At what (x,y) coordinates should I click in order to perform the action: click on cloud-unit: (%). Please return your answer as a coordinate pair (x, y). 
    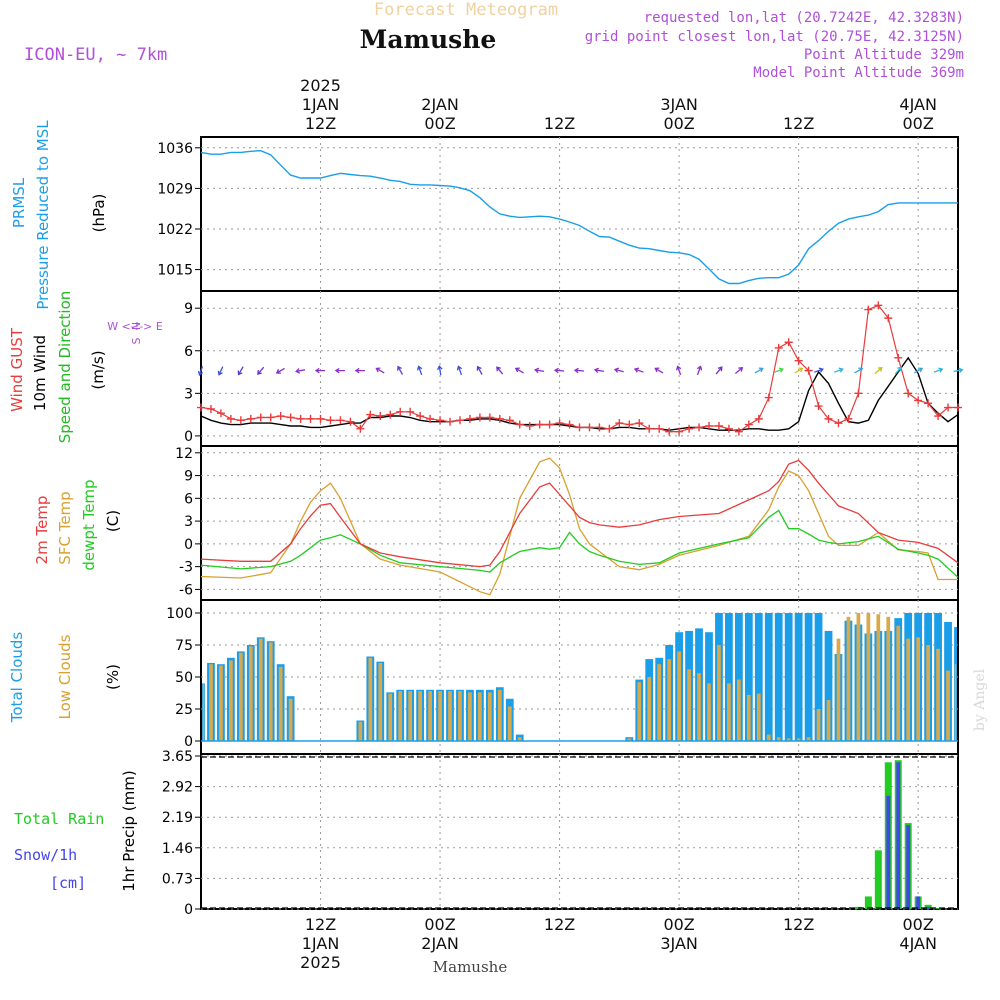
    Looking at the image, I should click on (113, 677).